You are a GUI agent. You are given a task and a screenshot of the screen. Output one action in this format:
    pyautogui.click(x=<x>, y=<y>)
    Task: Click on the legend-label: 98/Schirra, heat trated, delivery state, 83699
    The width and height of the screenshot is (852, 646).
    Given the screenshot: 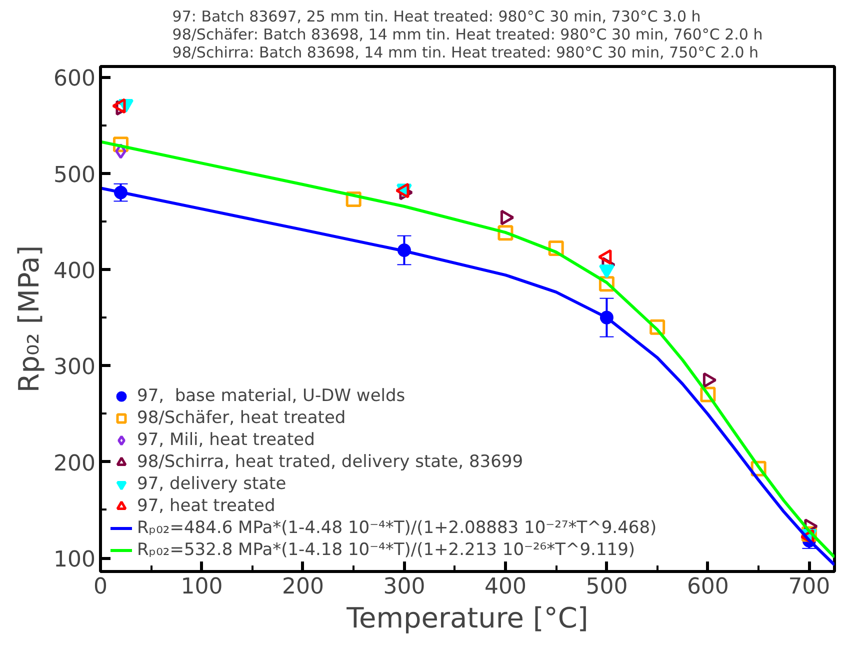 What is the action you would take?
    pyautogui.click(x=330, y=462)
    